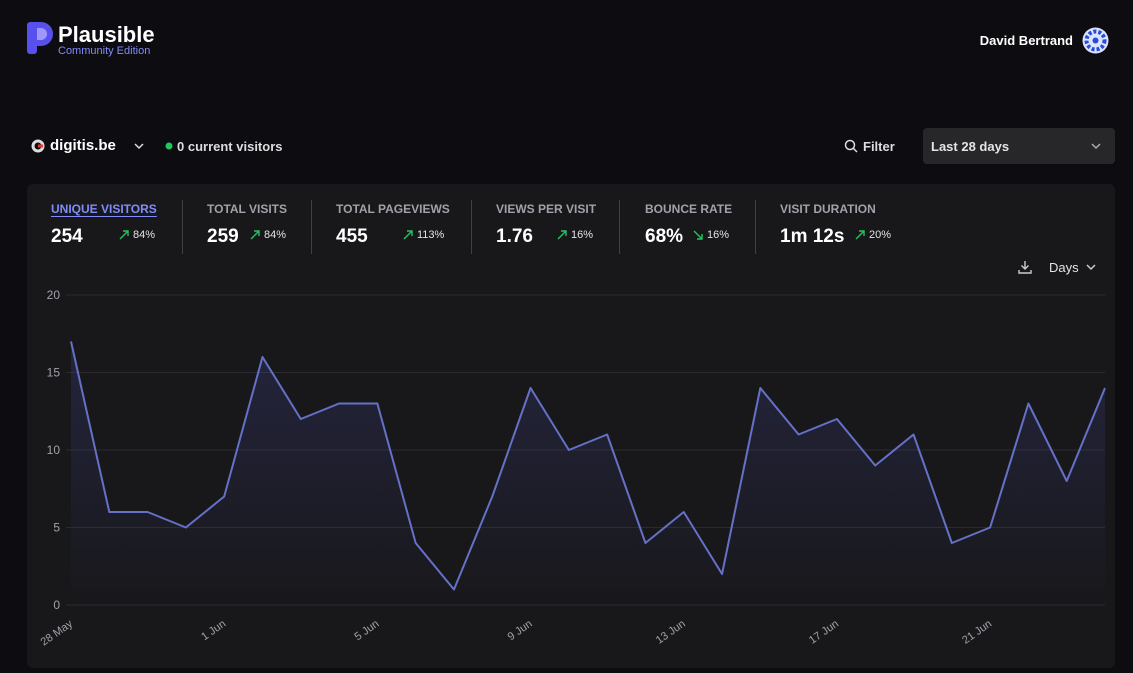  What do you see at coordinates (57, 633) in the screenshot?
I see `x-tick-label: 28 May` at bounding box center [57, 633].